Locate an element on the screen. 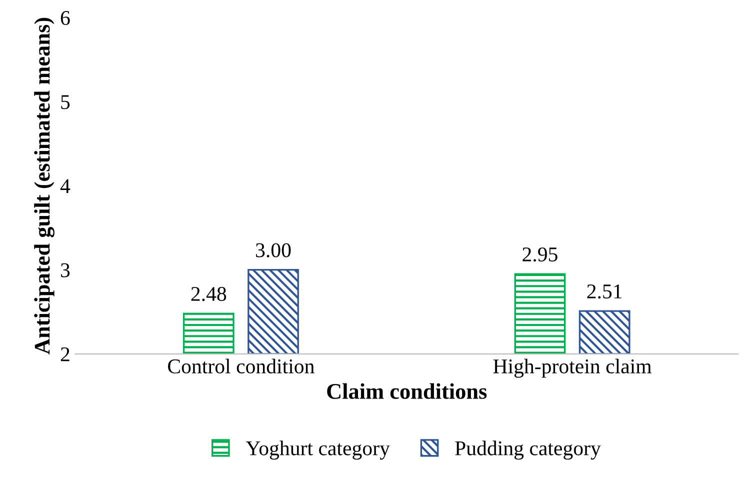 This screenshot has height=502, width=753. y-tick-label: 3 is located at coordinates (65, 270).